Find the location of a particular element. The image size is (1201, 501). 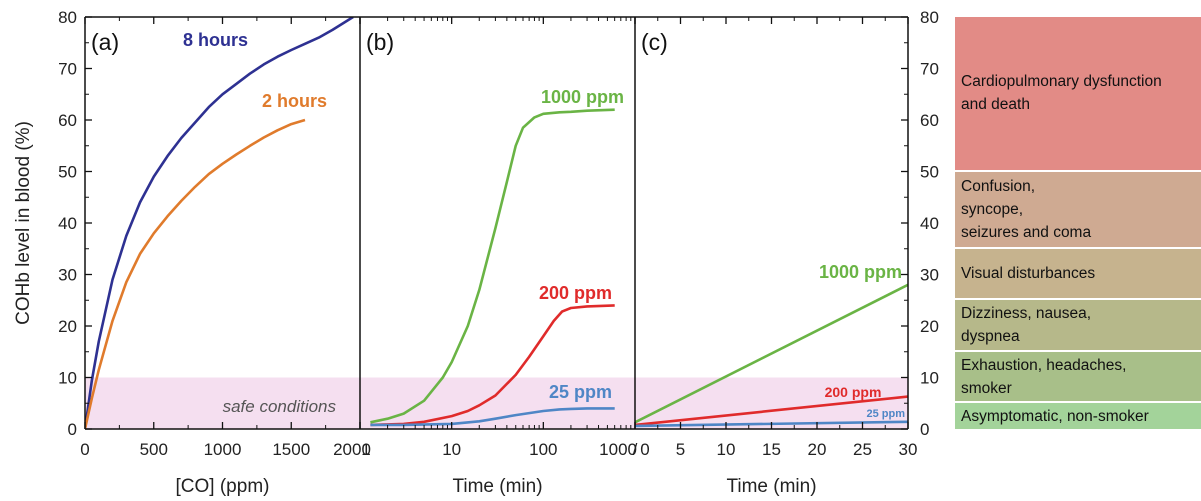

symptom-box: Cardiopulmonary dysfunction and death is located at coordinates (1078, 94).